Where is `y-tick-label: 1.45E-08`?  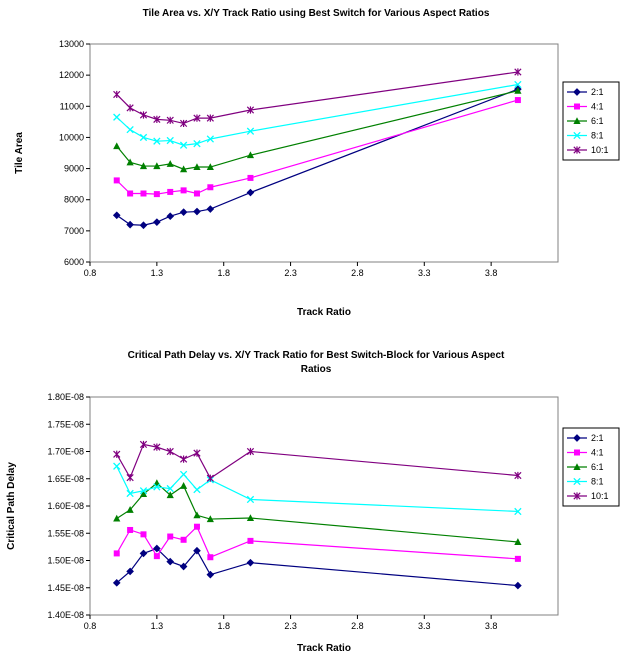 y-tick-label: 1.45E-08 is located at coordinates (65, 588).